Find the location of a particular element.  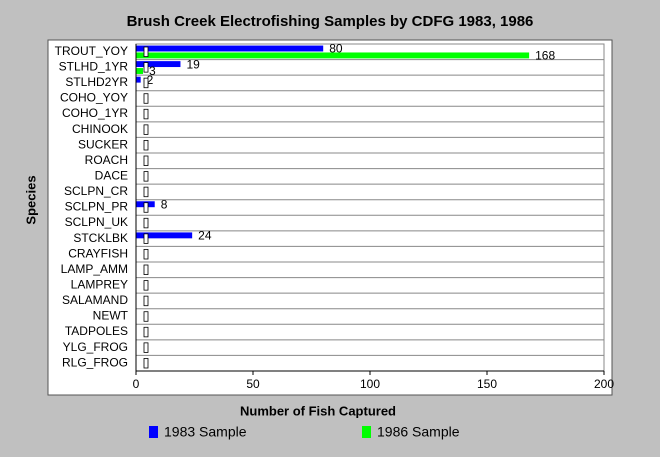

x-axis-label: Number of Fish Captured is located at coordinates (318, 410).